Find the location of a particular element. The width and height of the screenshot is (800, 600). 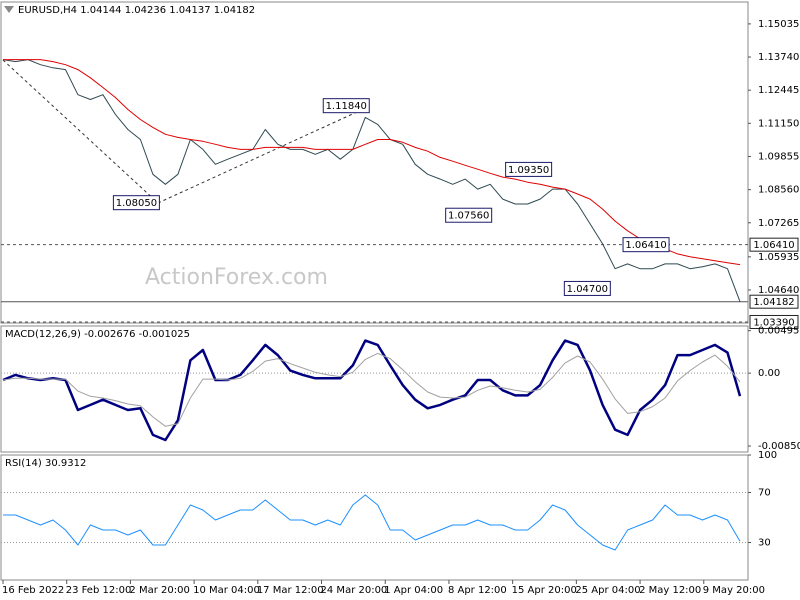

y-tick-label: 1.08560 is located at coordinates (778, 190).